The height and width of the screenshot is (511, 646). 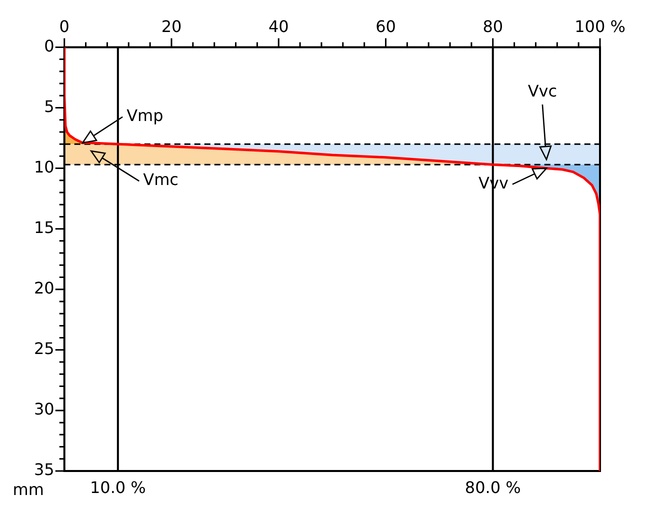 What do you see at coordinates (49, 46) in the screenshot?
I see `y-tick-label: 0` at bounding box center [49, 46].